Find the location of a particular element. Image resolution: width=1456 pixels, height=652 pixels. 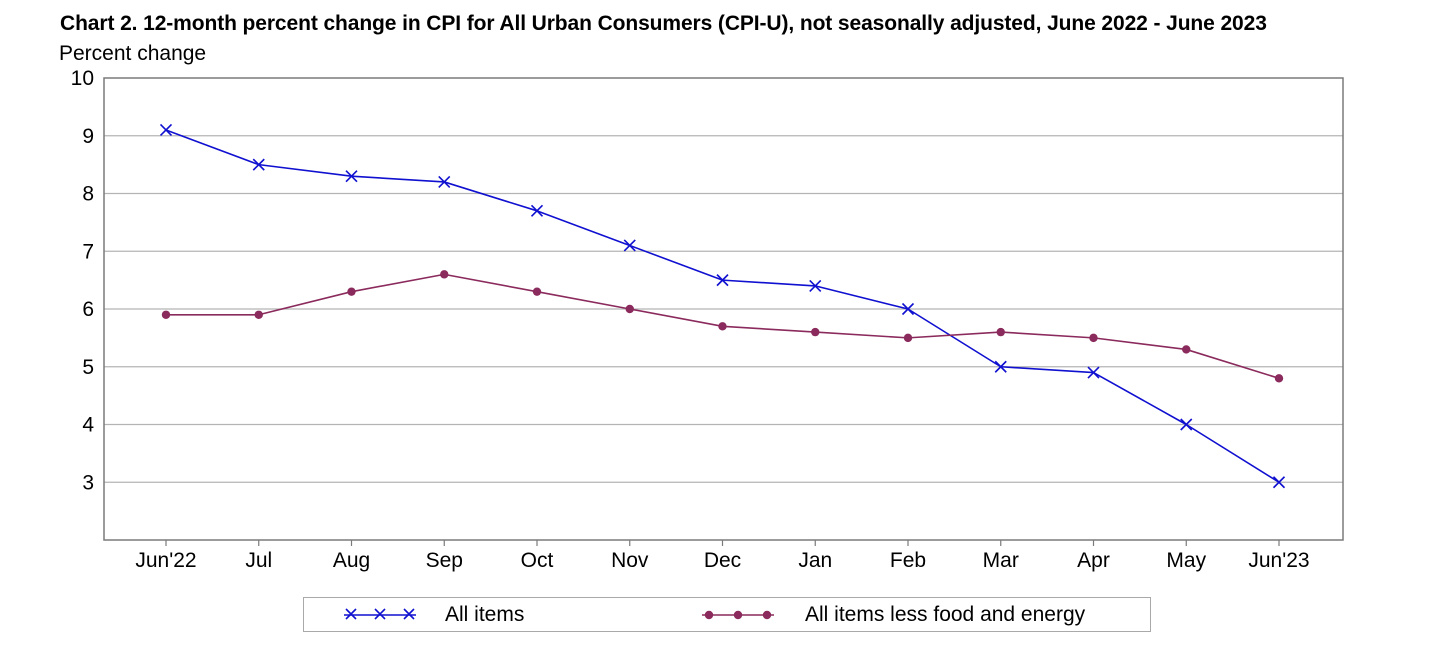

x-tick-label: Mar is located at coordinates (1001, 560).